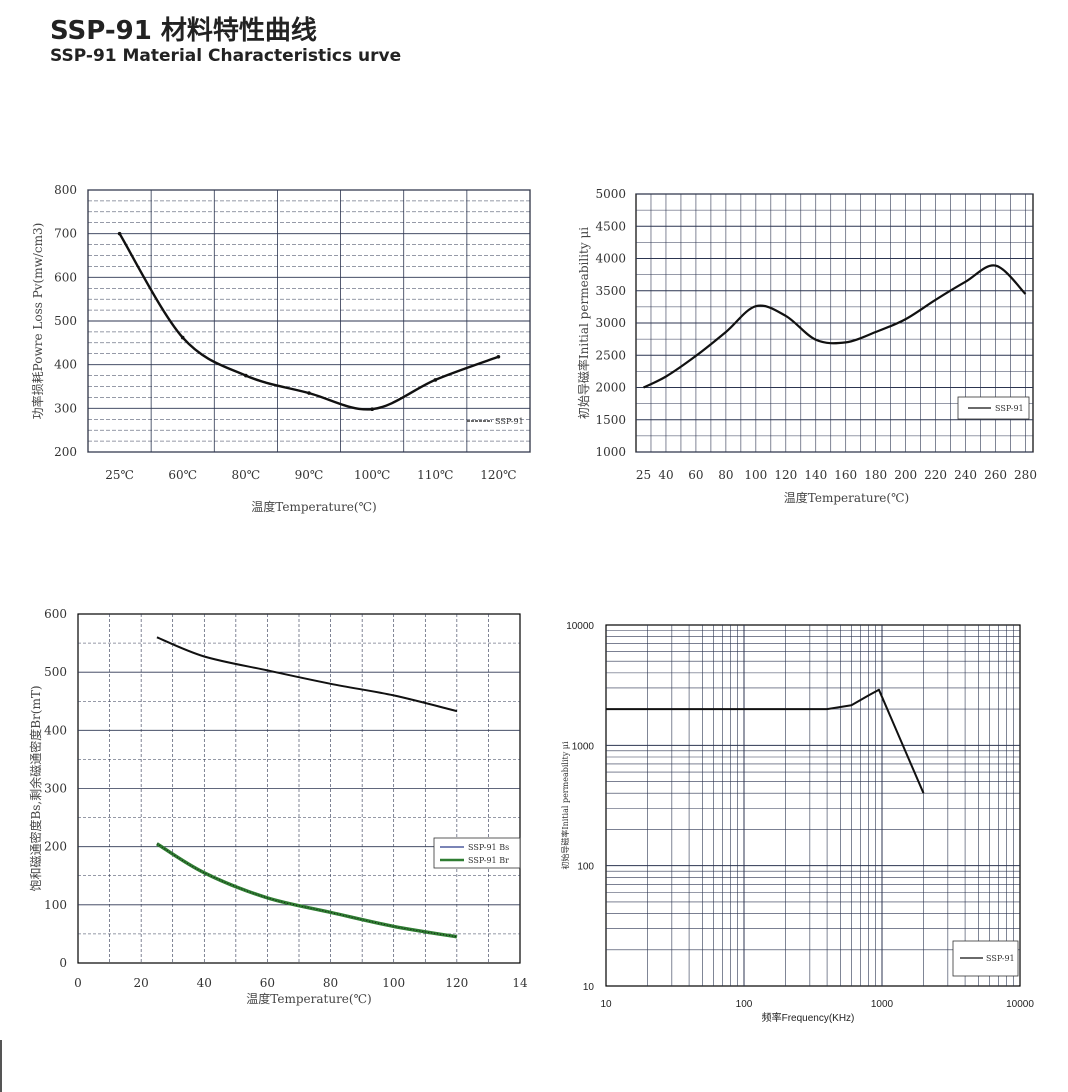  What do you see at coordinates (37, 321) in the screenshot?
I see `y-axis-label: 功率损耗Powre Loss Pv(mw/cm3)` at bounding box center [37, 321].